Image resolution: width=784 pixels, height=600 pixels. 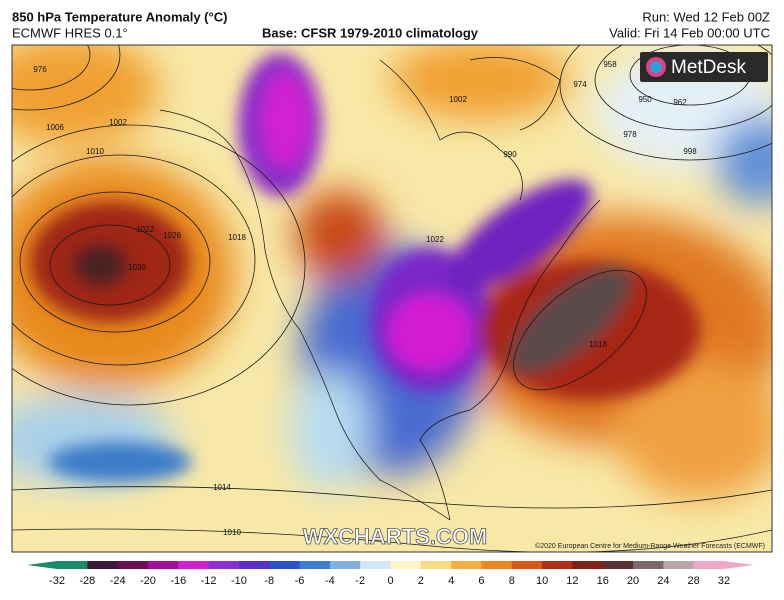 I want to click on valid: Valid: Fri 14 Feb 00:00 UTC, so click(x=689, y=32).